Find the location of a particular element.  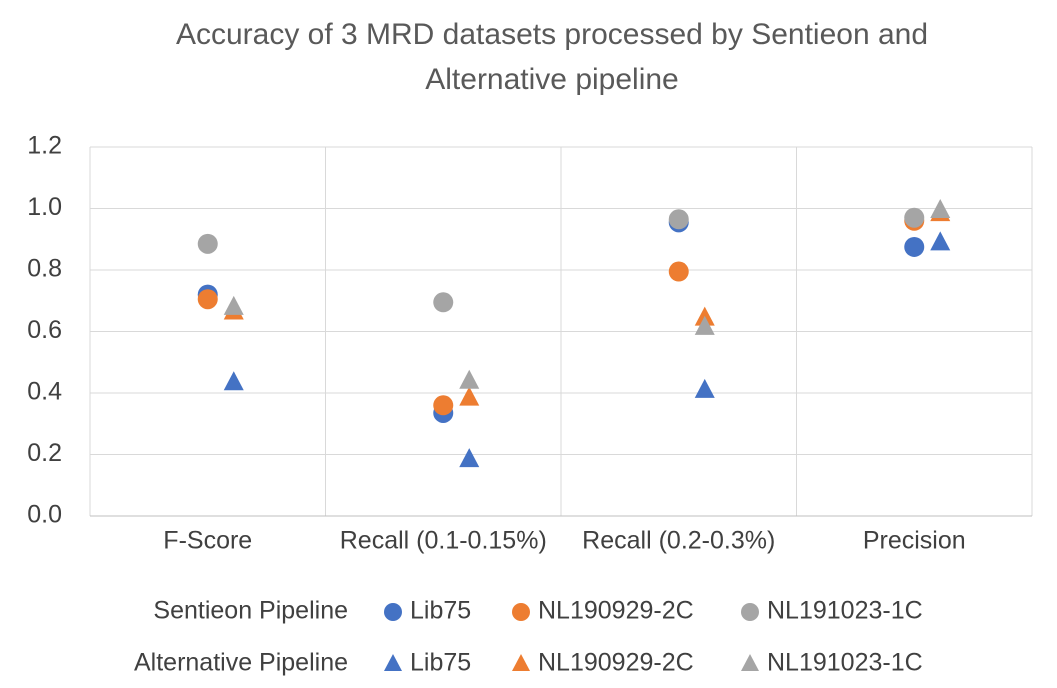

y-tick-label: 1.0 is located at coordinates (44, 207).